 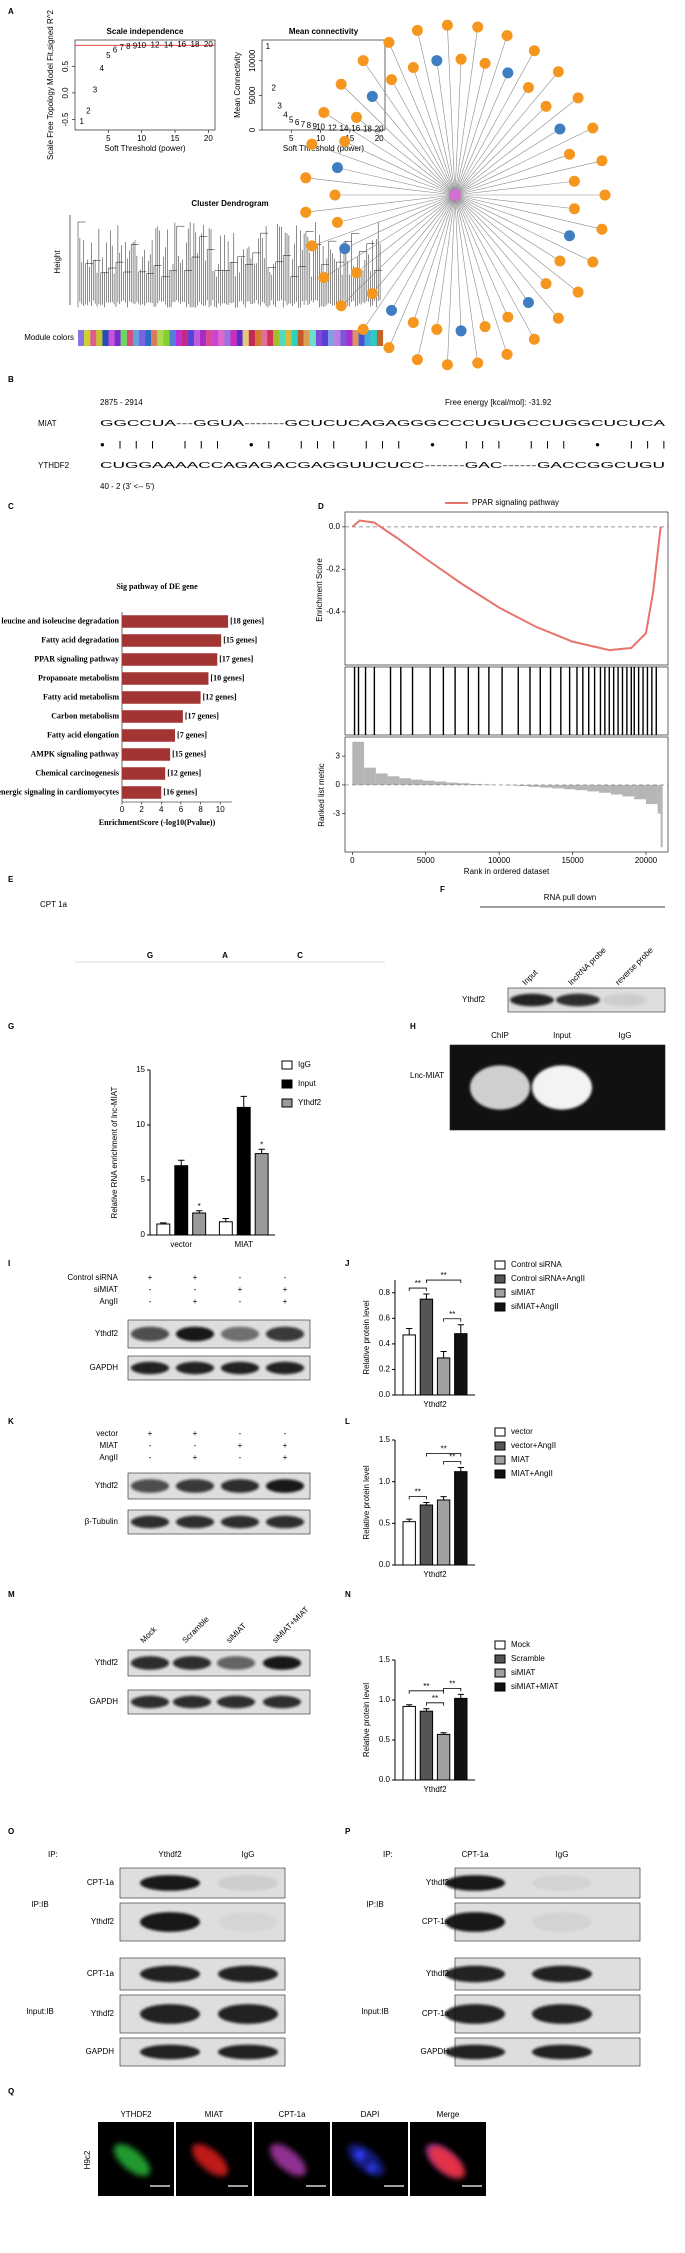 What do you see at coordinates (81, 696) in the screenshot?
I see `category-label: Fatty acid metabolism` at bounding box center [81, 696].